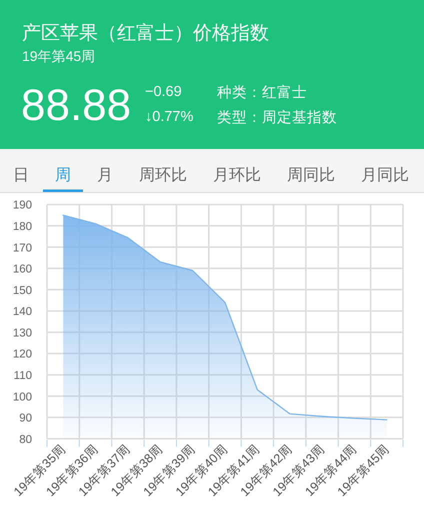 The width and height of the screenshot is (424, 523). I want to click on annotation: 88.88, so click(76, 105).